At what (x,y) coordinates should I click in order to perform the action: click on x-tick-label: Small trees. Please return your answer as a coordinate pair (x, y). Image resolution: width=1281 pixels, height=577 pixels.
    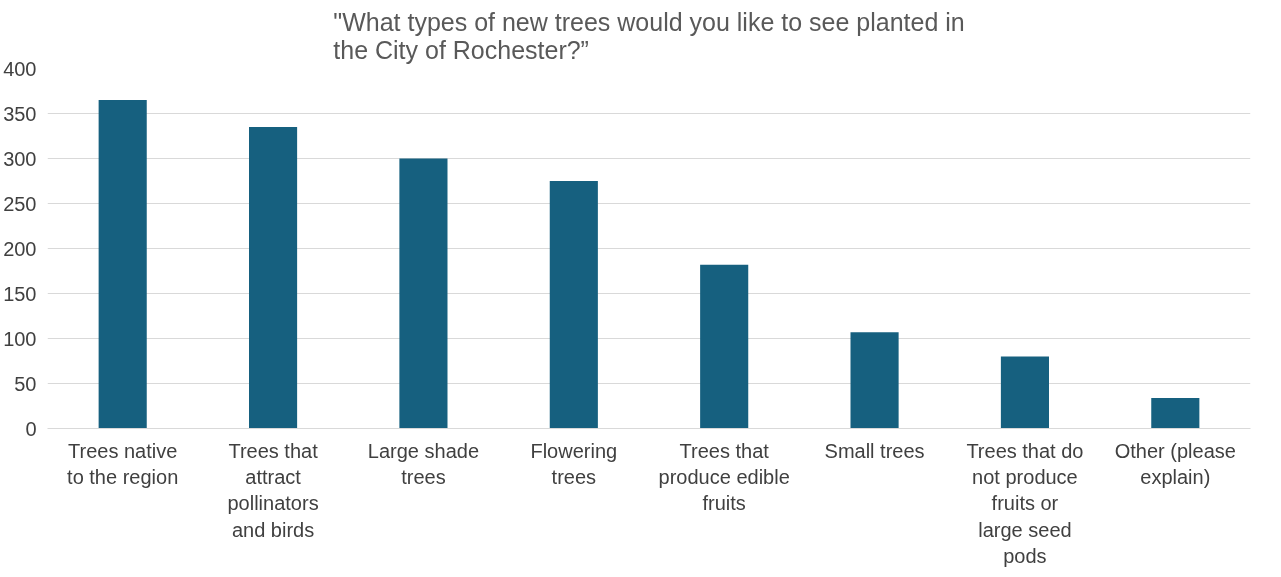
    Looking at the image, I should click on (874, 450).